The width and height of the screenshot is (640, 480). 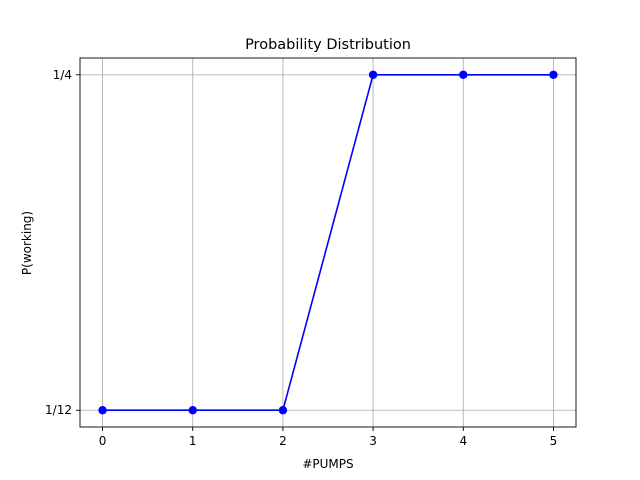 What do you see at coordinates (327, 464) in the screenshot?
I see `x-axis-label: #PUMPS` at bounding box center [327, 464].